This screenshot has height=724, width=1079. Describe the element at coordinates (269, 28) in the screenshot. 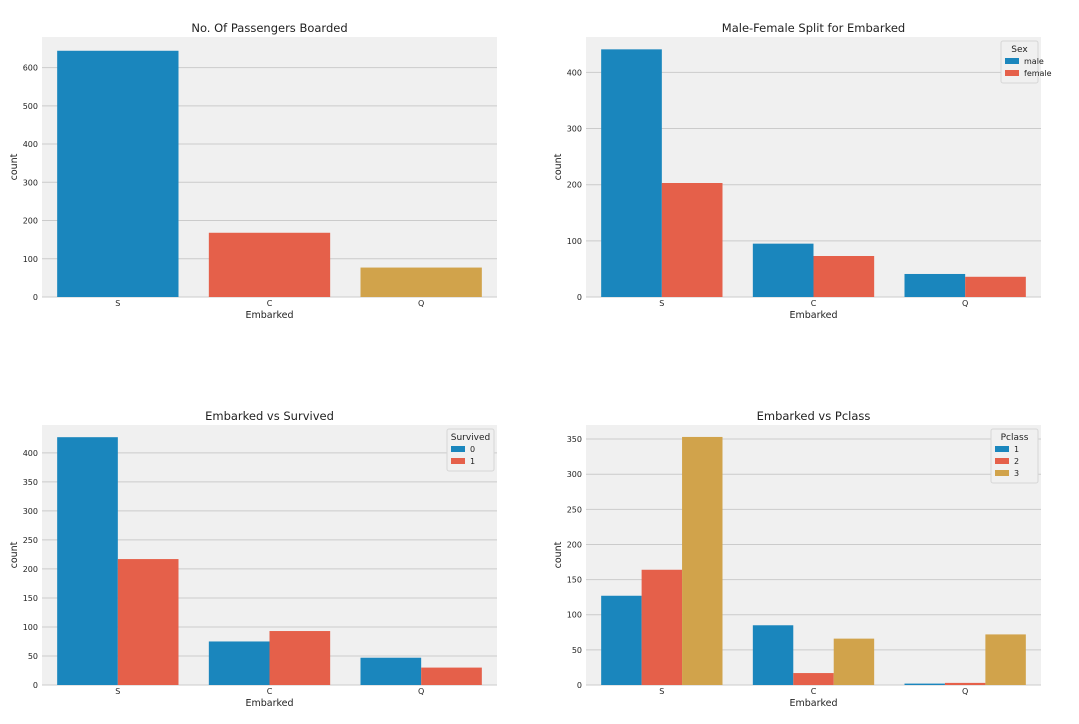

I see `chart-title: No. Of Passengers Boarded` at that location.